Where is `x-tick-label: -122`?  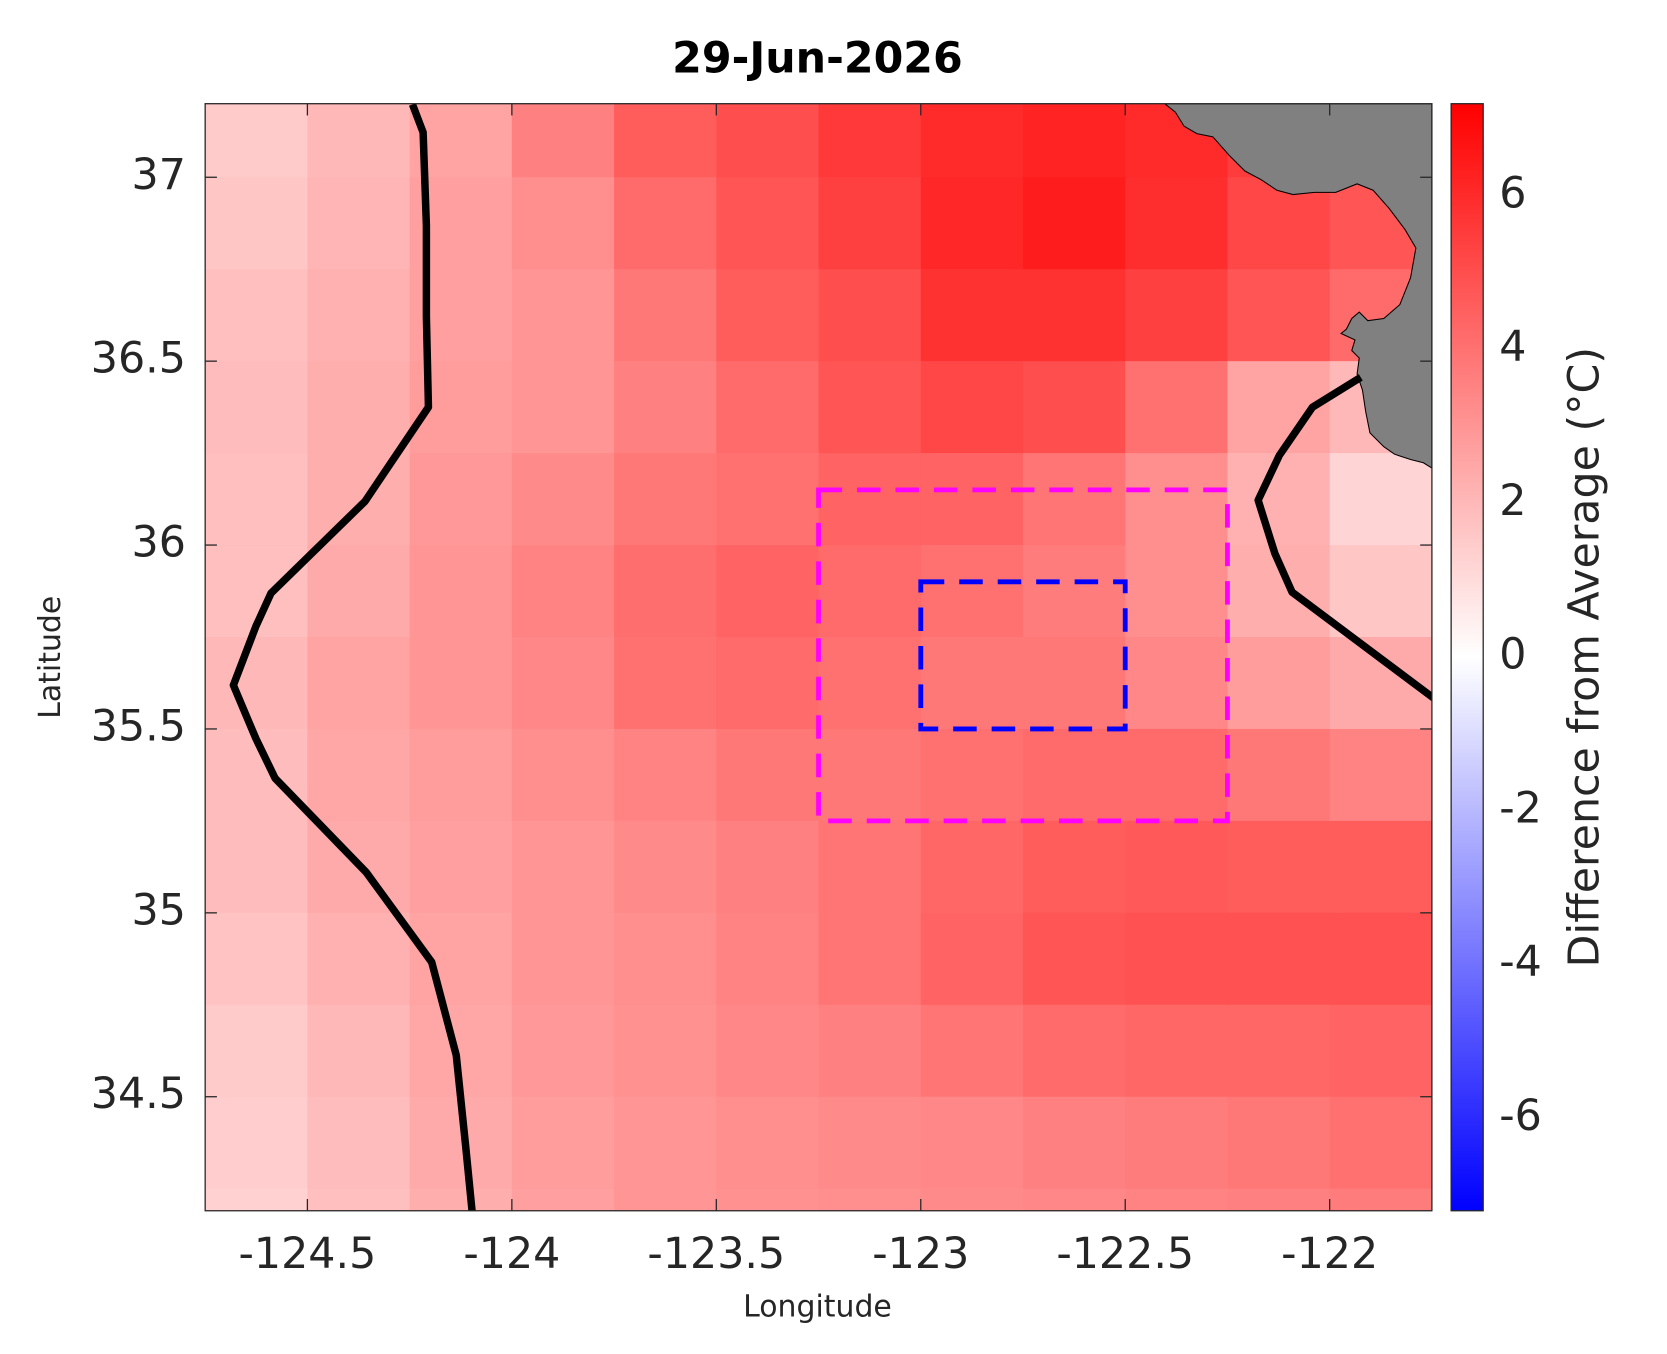
x-tick-label: -122 is located at coordinates (1329, 1254).